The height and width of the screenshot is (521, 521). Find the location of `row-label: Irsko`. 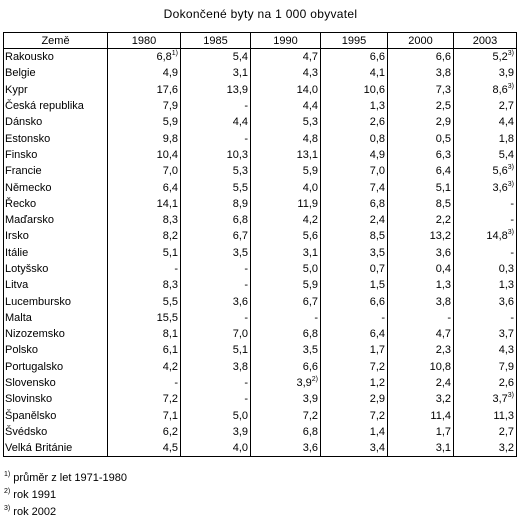

row-label: Irsko is located at coordinates (55, 236).